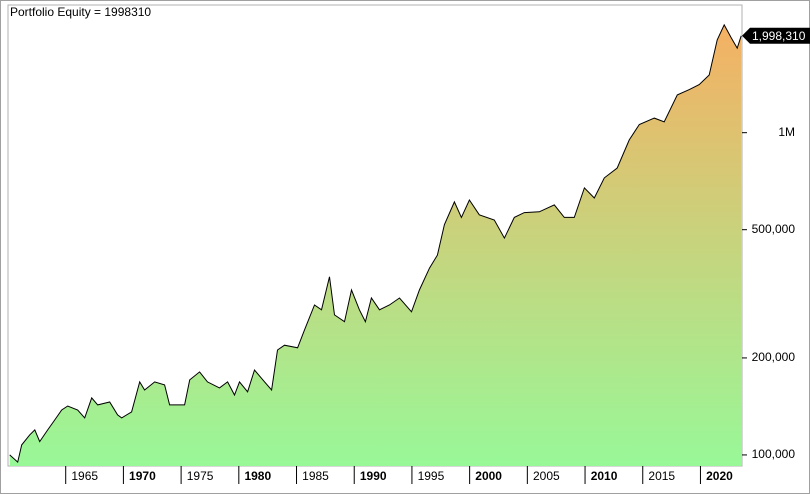 This screenshot has width=810, height=494. I want to click on x-tick-label: 2015, so click(661, 476).